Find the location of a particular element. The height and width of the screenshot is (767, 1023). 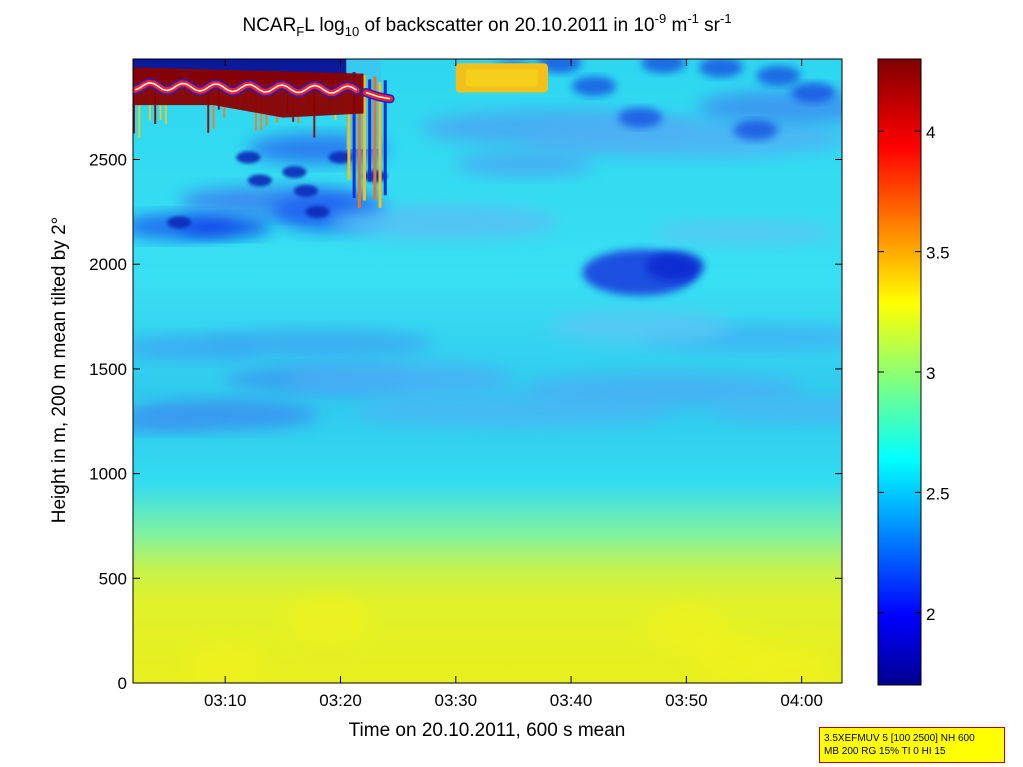

heatmap-blob is located at coordinates (675, 266).